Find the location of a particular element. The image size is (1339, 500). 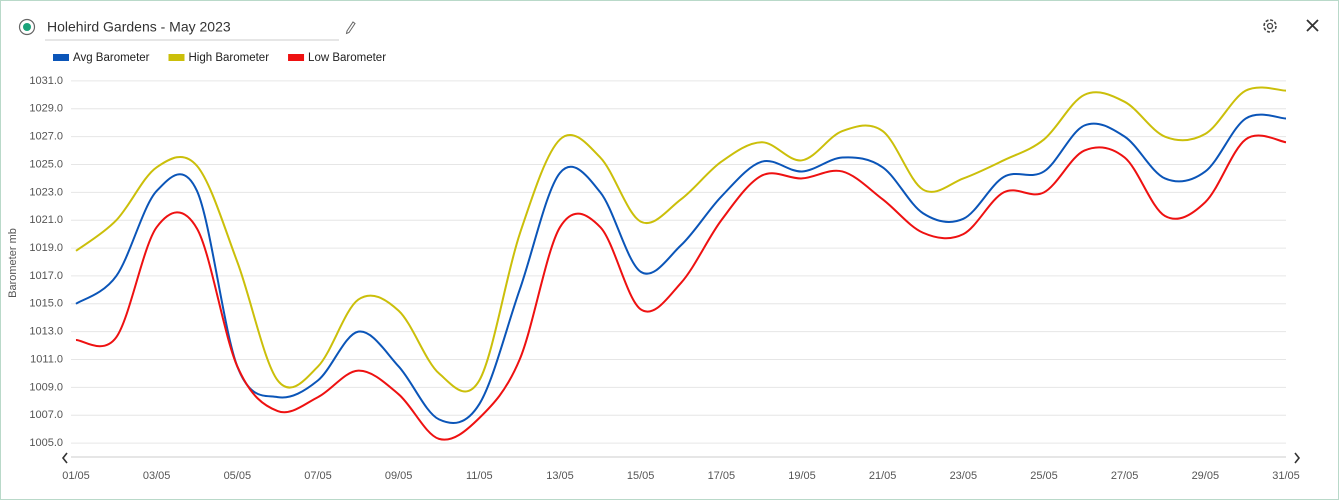

x-tick-label: 03/05 is located at coordinates (157, 476).